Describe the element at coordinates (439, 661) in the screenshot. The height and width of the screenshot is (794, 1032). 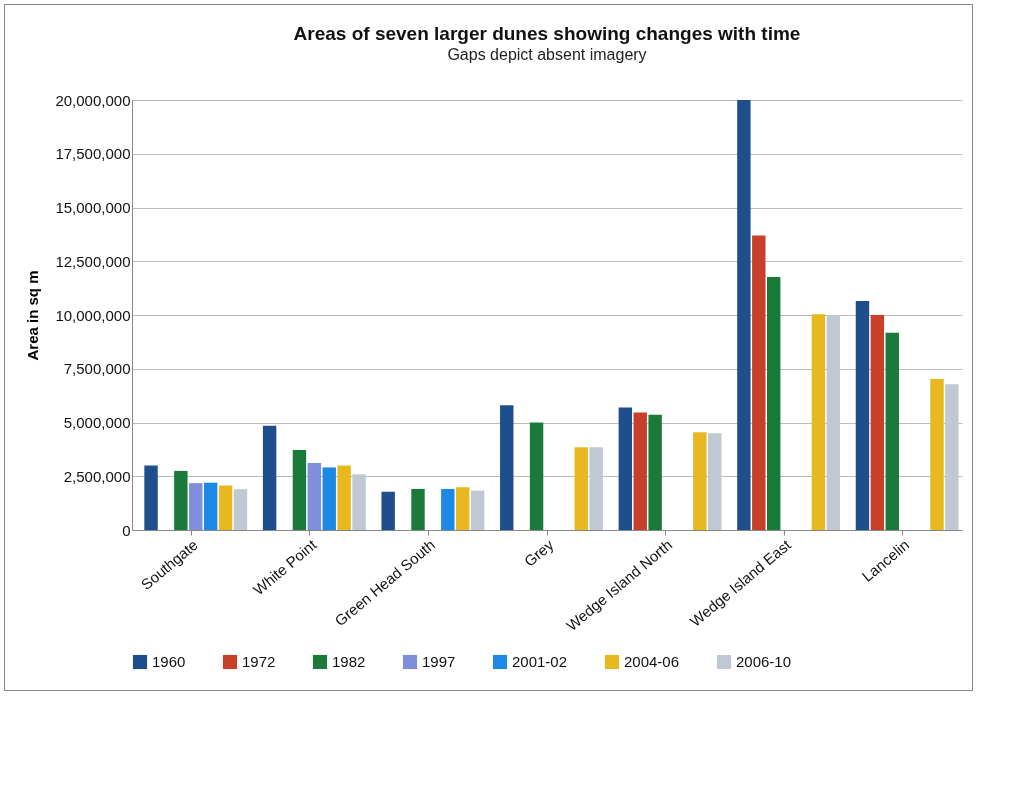
I see `legend-label: 1997` at that location.